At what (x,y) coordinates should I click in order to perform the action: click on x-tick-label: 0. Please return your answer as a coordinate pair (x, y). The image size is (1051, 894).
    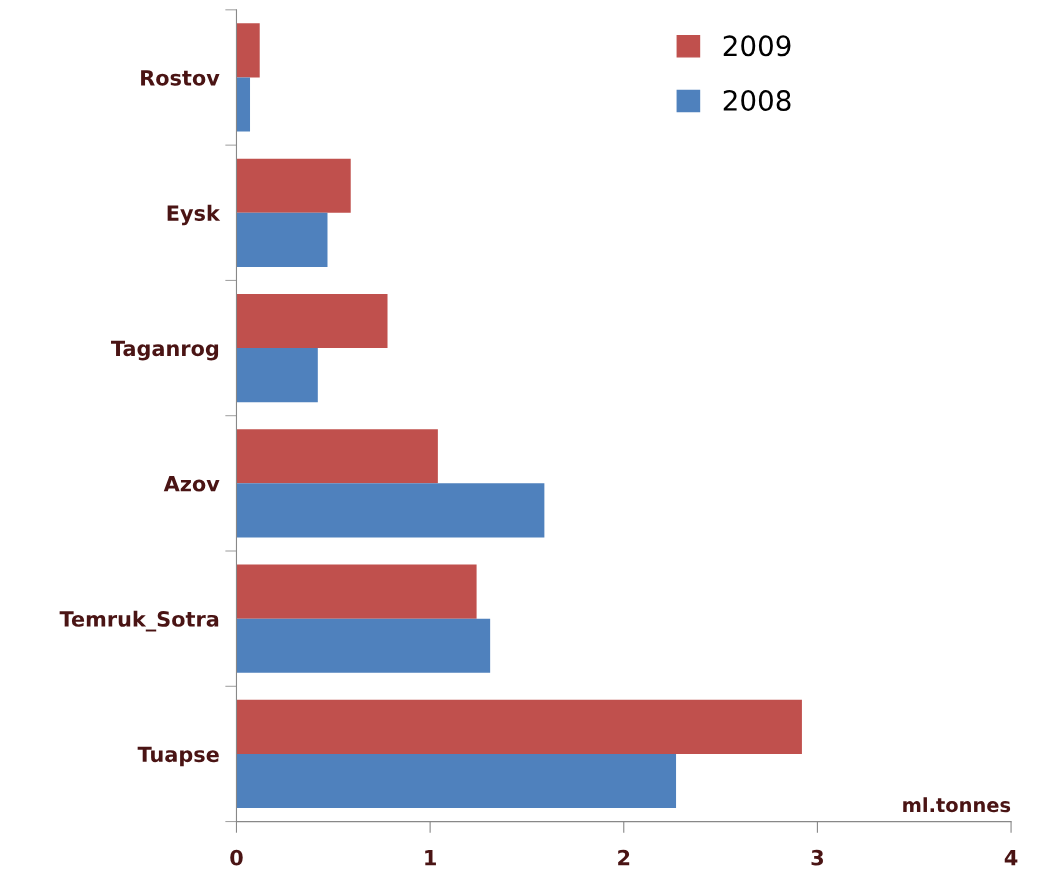
    Looking at the image, I should click on (236, 857).